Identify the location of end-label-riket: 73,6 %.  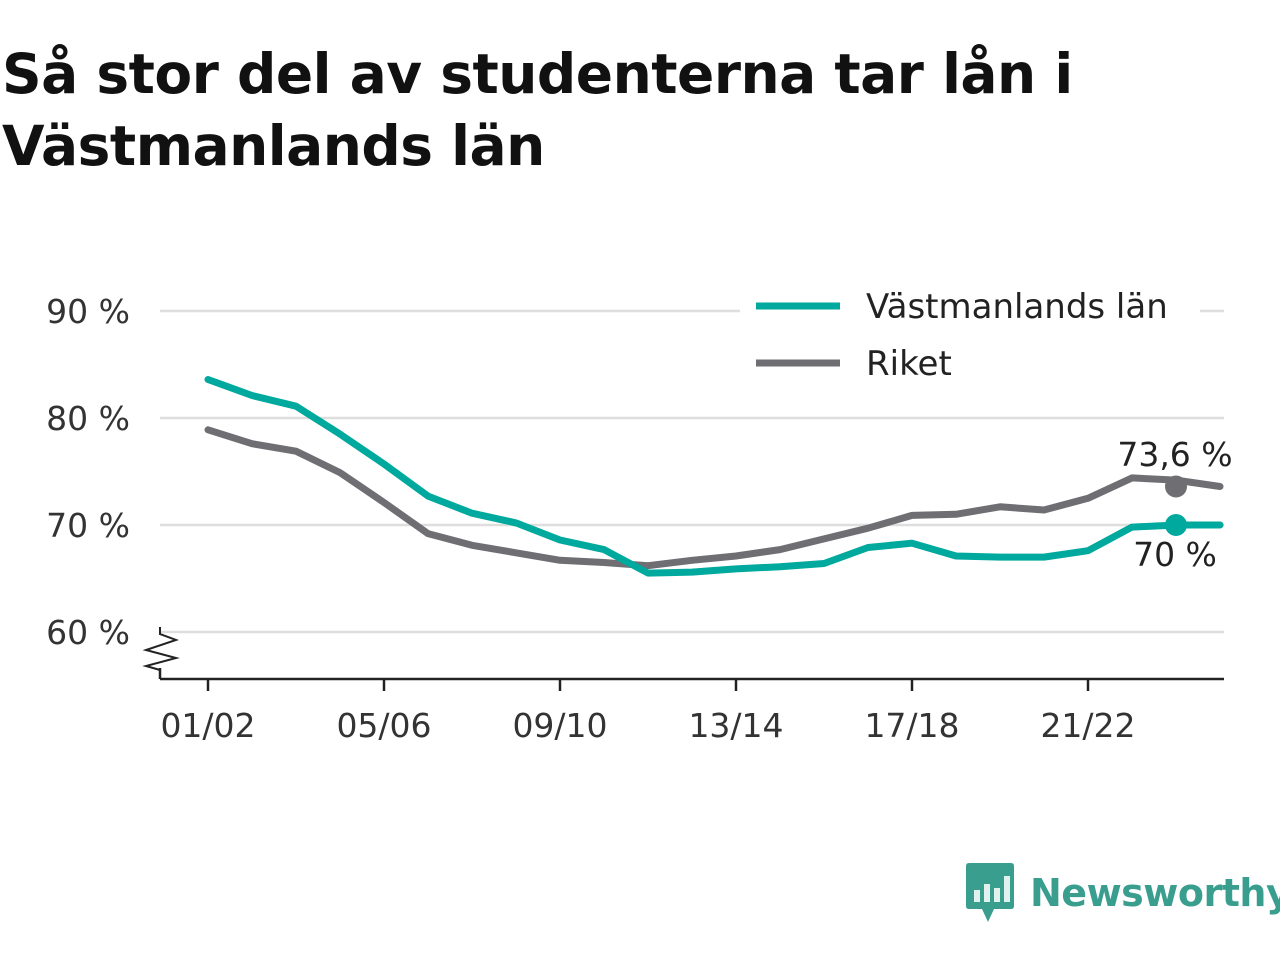
(1174, 454).